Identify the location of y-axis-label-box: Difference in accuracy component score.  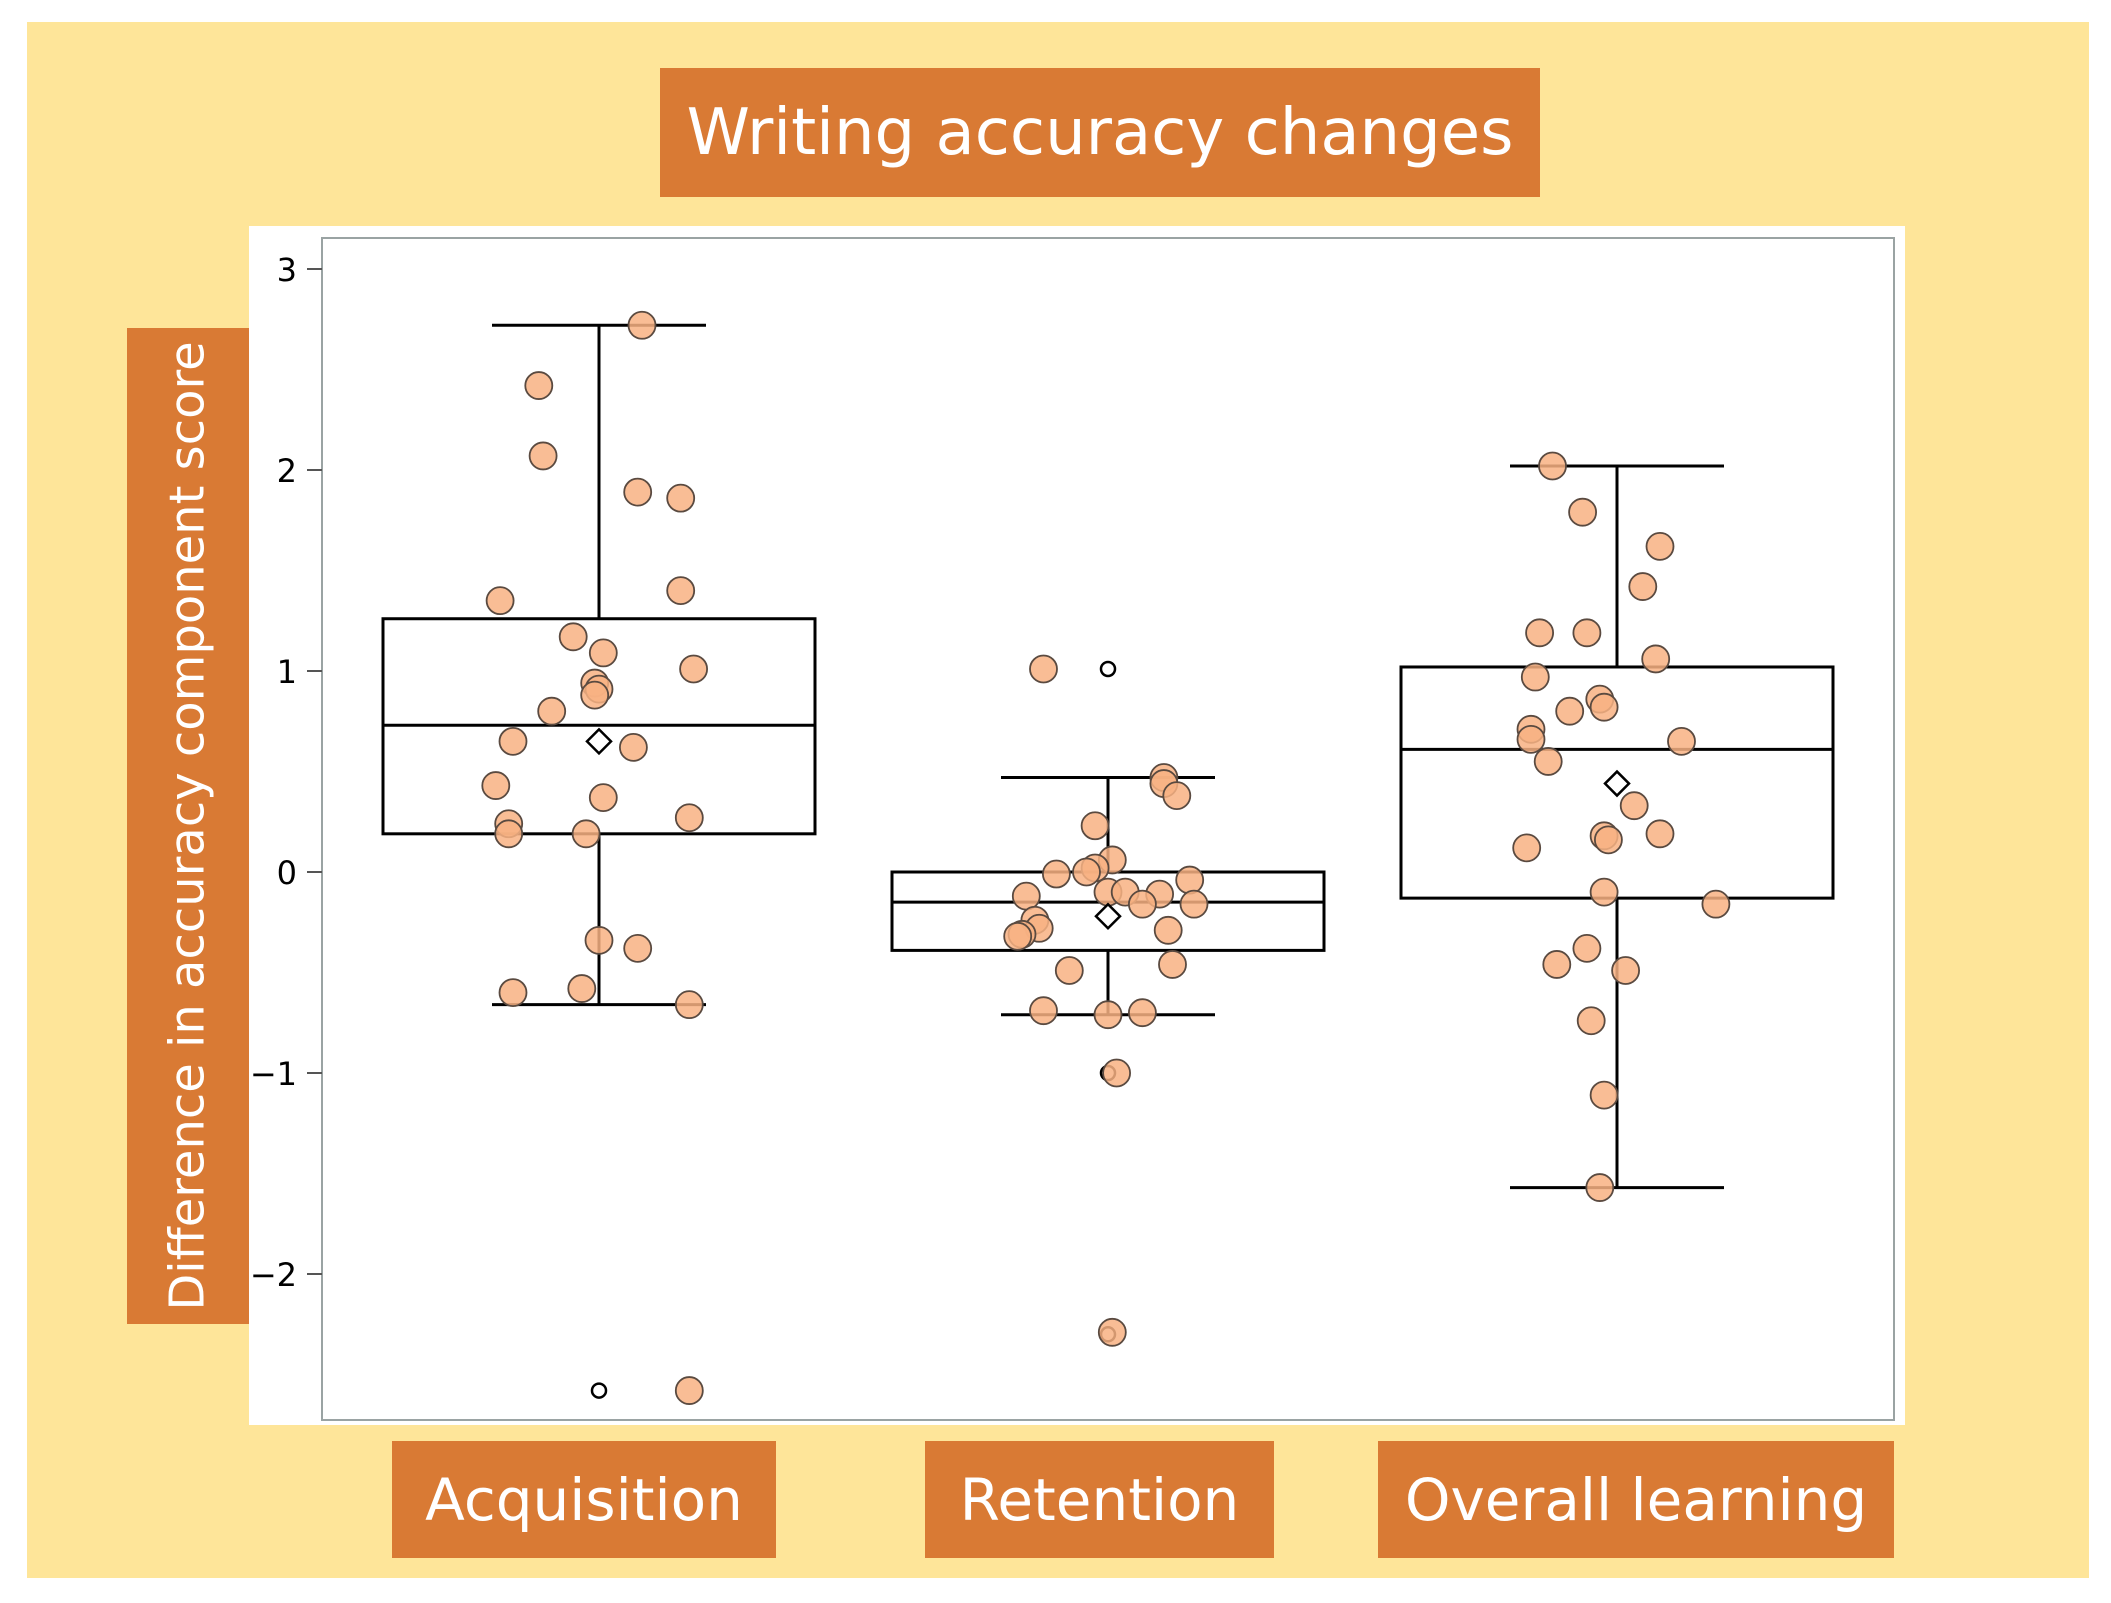
(188, 826).